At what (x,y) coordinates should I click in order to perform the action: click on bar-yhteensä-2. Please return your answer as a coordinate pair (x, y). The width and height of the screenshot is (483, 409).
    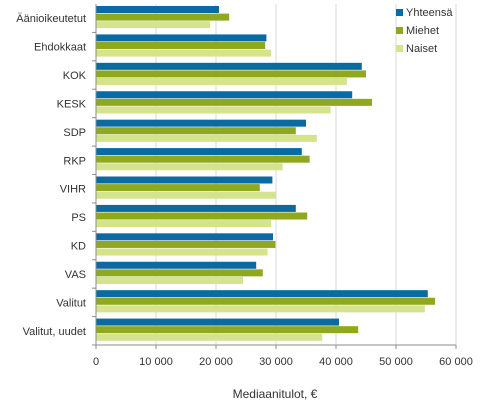
    Looking at the image, I should click on (229, 66).